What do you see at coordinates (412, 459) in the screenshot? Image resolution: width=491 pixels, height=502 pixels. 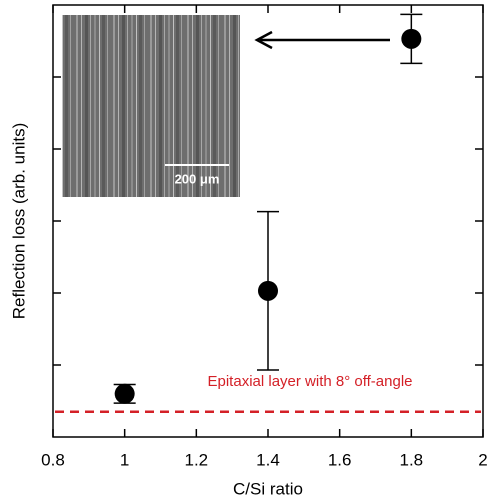 I see `x-tick-label: 1.8` at bounding box center [412, 459].